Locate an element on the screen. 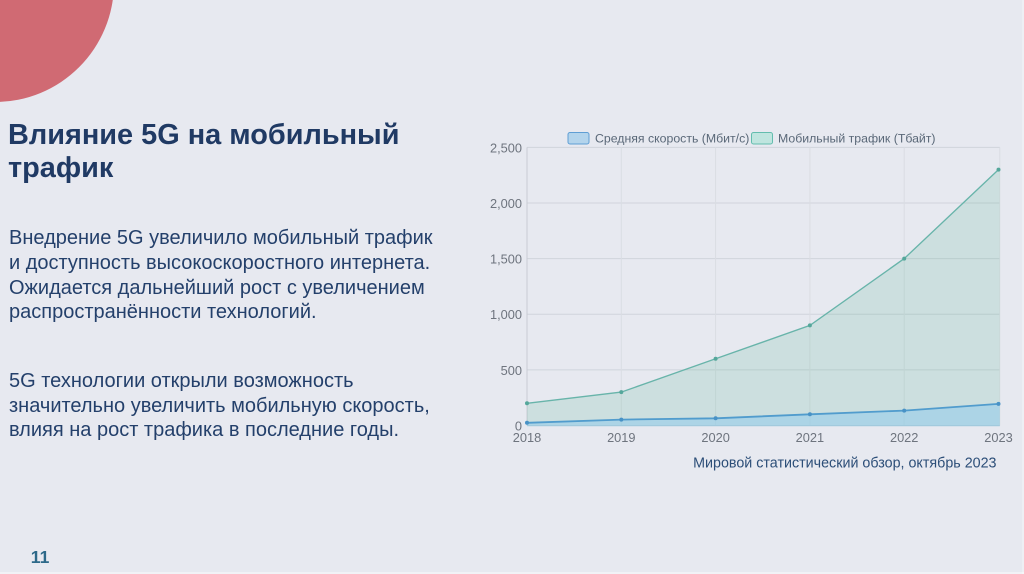  svg-text: 1,500 is located at coordinates (506, 259).